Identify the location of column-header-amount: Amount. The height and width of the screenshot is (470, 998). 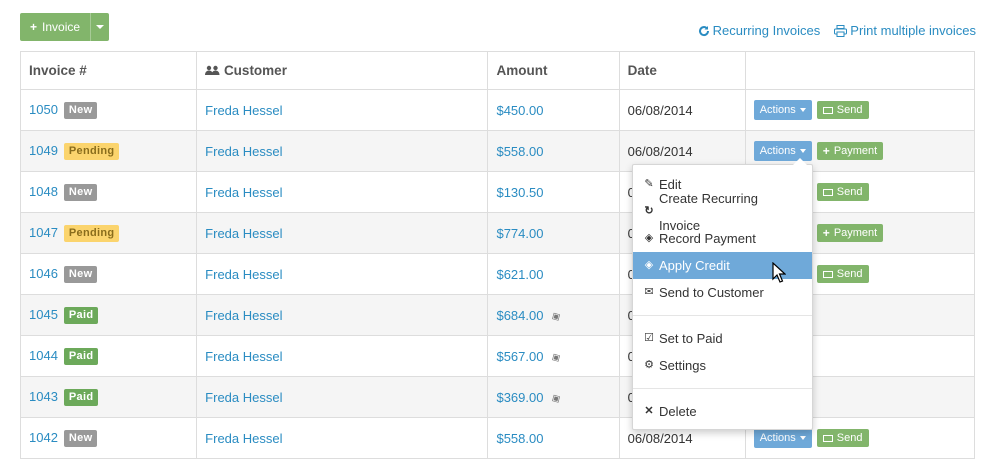
(553, 70).